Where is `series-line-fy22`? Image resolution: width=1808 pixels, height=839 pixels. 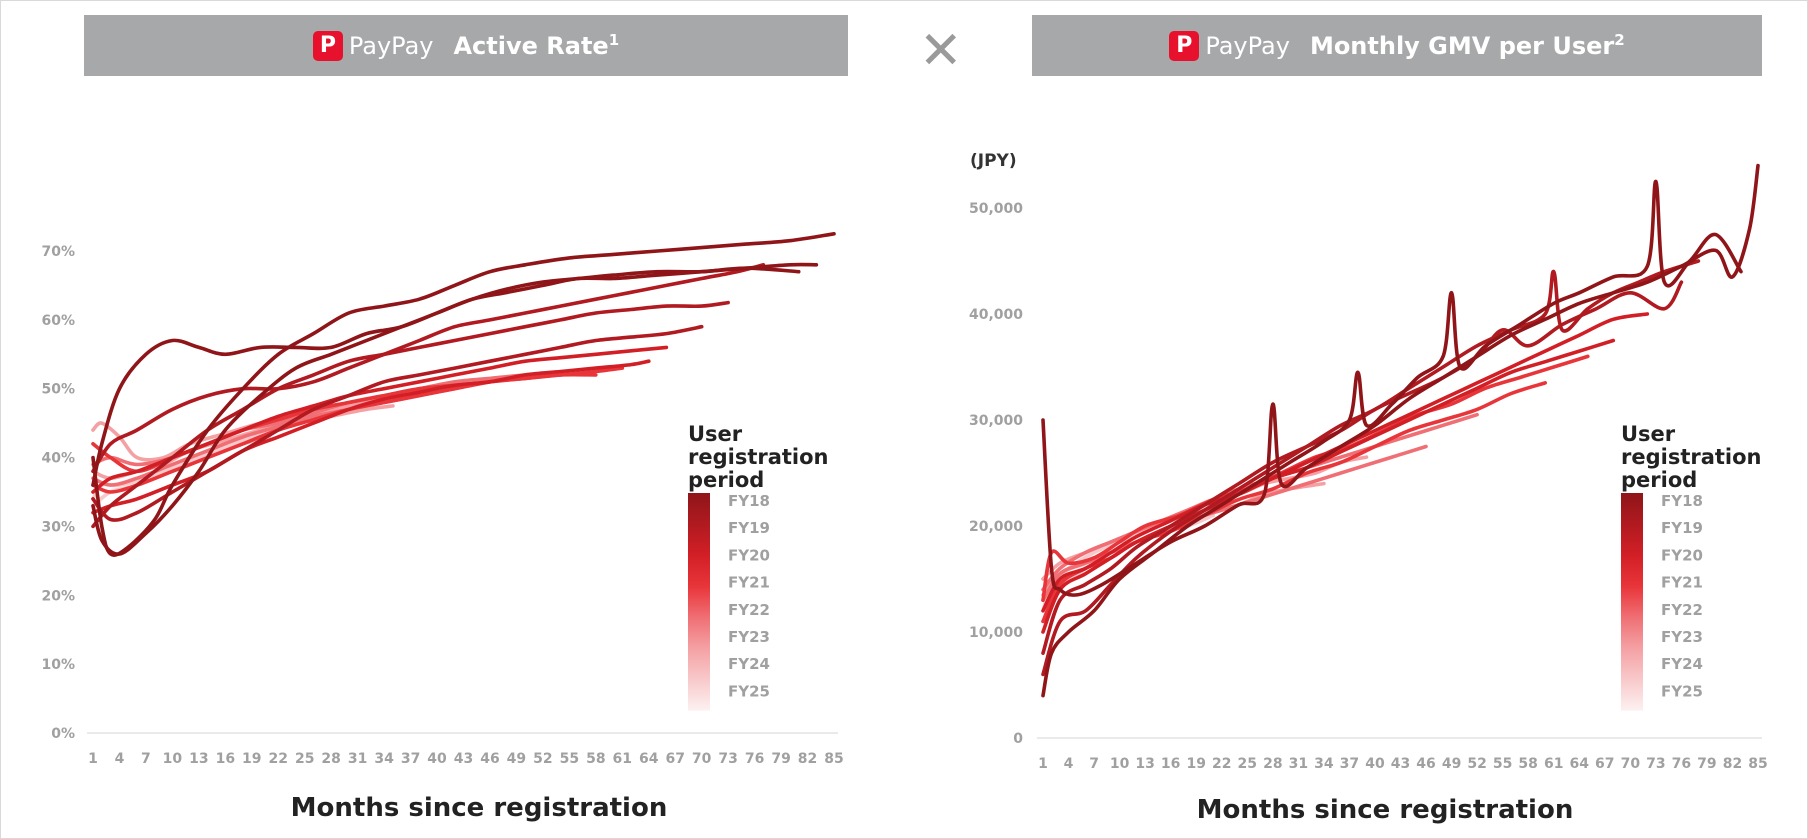
series-line-fy22 is located at coordinates (318, 419).